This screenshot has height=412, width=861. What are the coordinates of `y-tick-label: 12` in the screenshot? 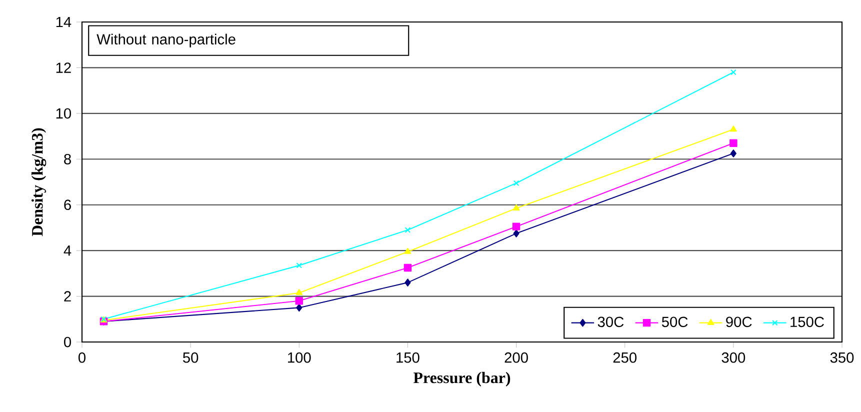 It's located at (63, 67).